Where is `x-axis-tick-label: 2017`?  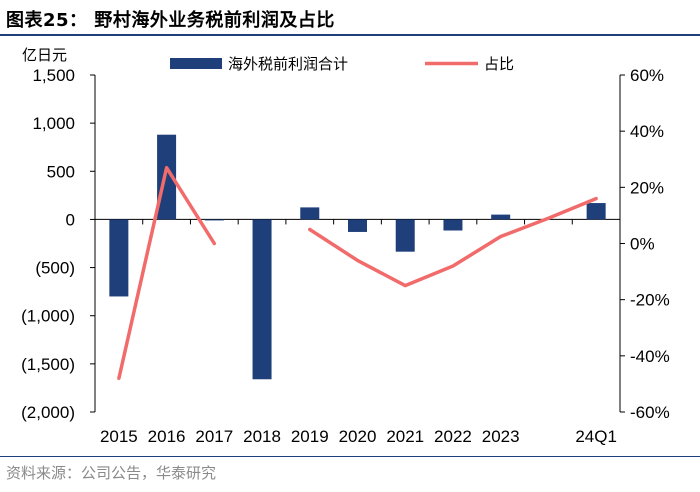 x-axis-tick-label: 2017 is located at coordinates (214, 436).